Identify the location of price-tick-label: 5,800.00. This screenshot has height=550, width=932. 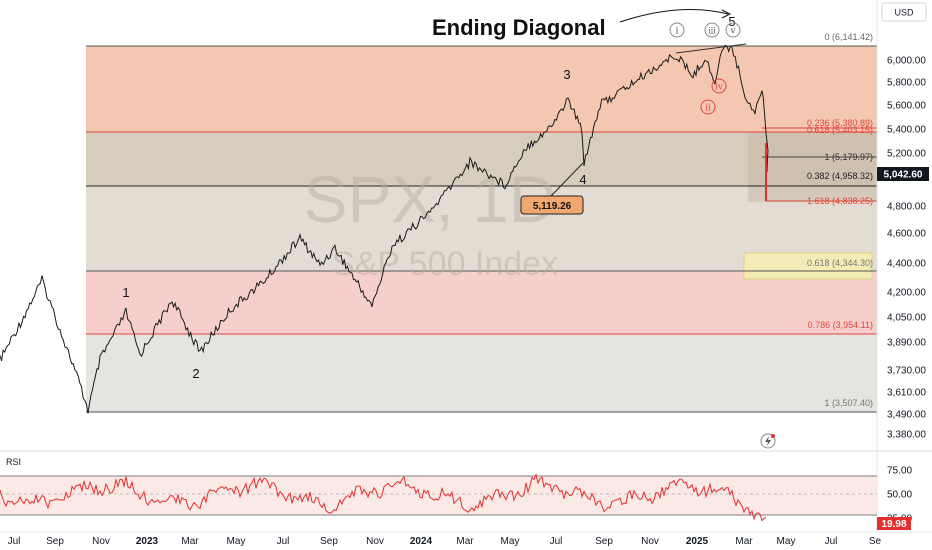
(906, 83).